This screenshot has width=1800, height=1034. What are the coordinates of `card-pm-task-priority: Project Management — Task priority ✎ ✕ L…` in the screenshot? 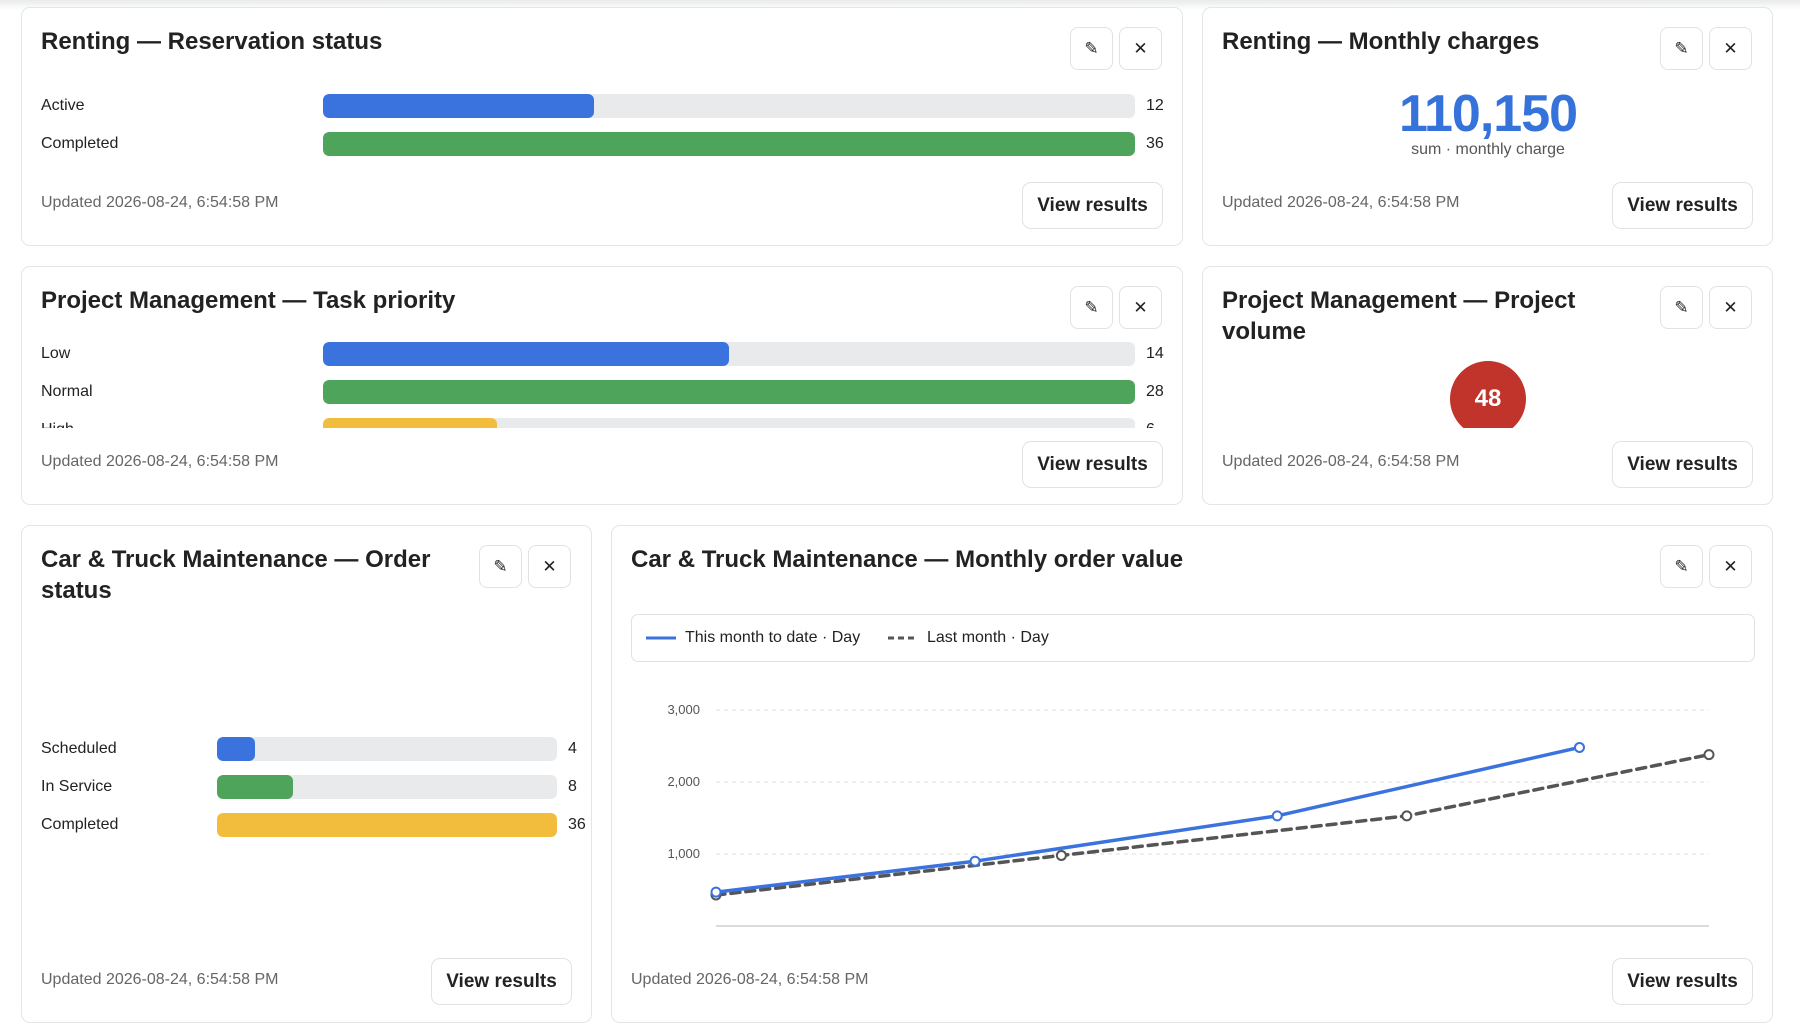 It's located at (602, 385).